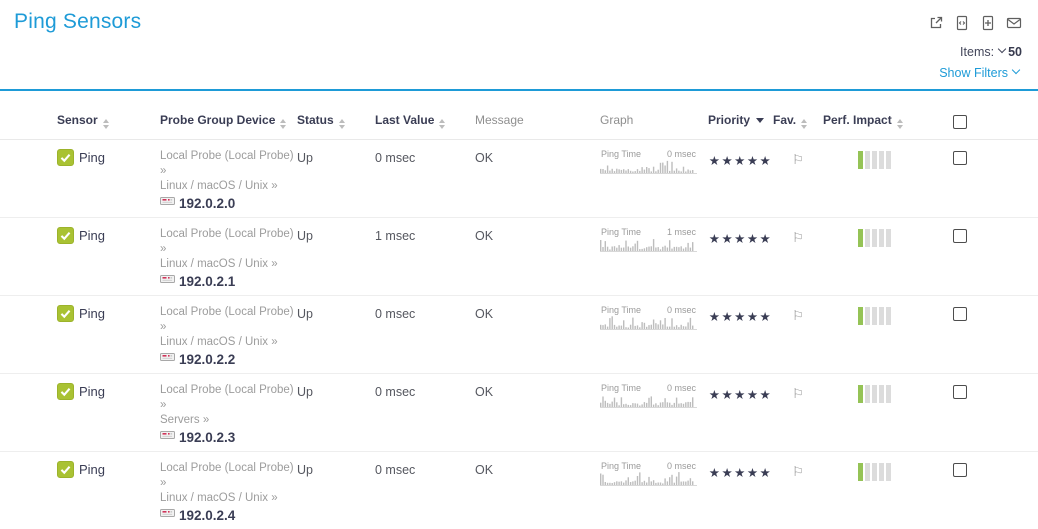 This screenshot has height=529, width=1038. I want to click on column-header-perf-impact: Perf. Impact, so click(884, 121).